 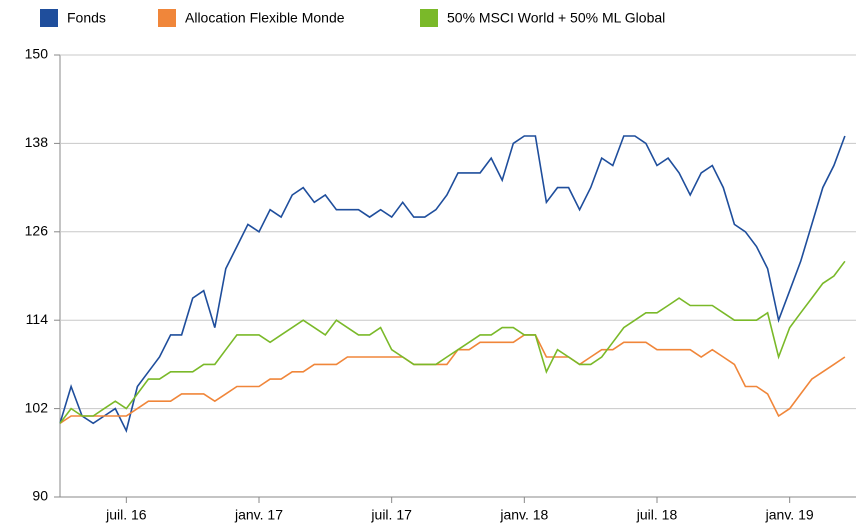 What do you see at coordinates (789, 515) in the screenshot?
I see `x-tick-label: janv. 19` at bounding box center [789, 515].